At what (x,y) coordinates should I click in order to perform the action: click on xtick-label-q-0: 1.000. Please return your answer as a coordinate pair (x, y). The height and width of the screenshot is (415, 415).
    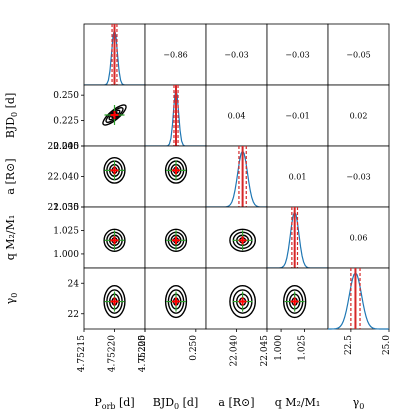
    Looking at the image, I should click on (279, 348).